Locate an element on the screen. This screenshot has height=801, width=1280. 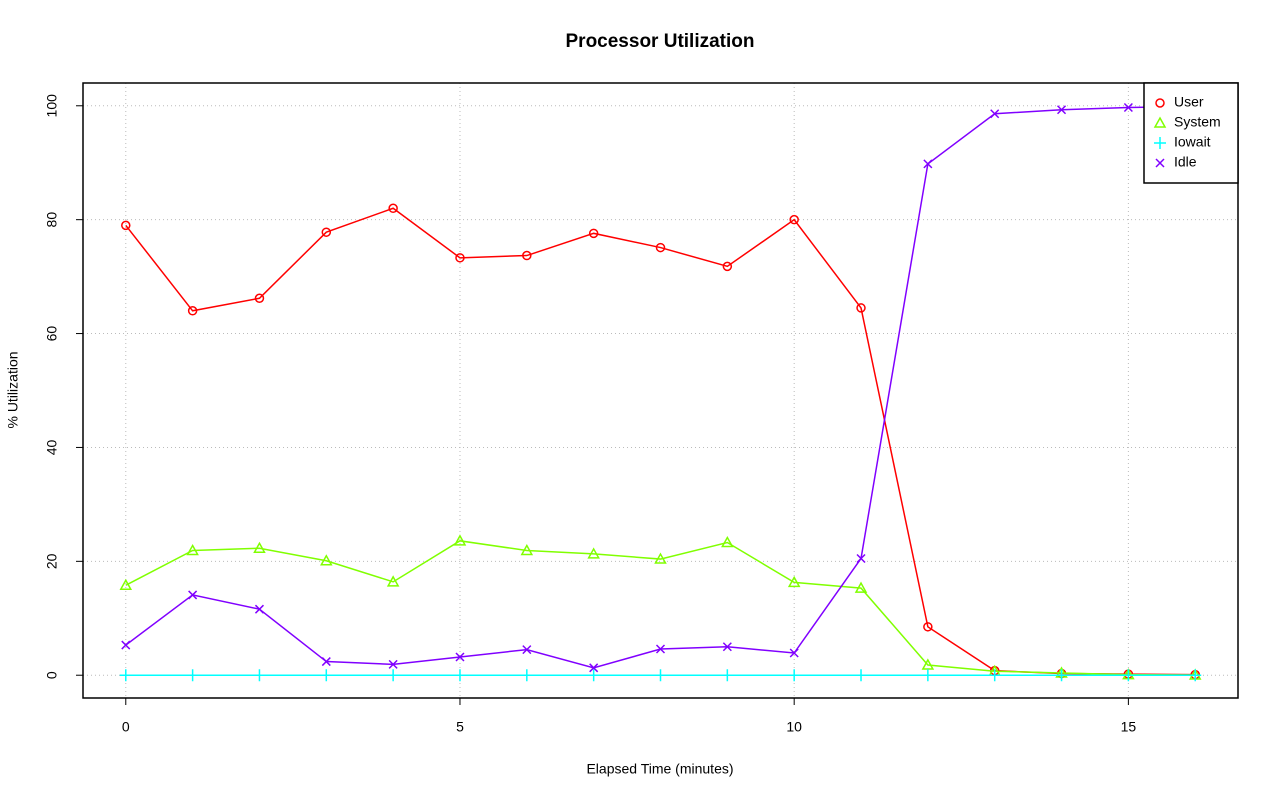
legend: User System Iowait Idle is located at coordinates (1191, 133).